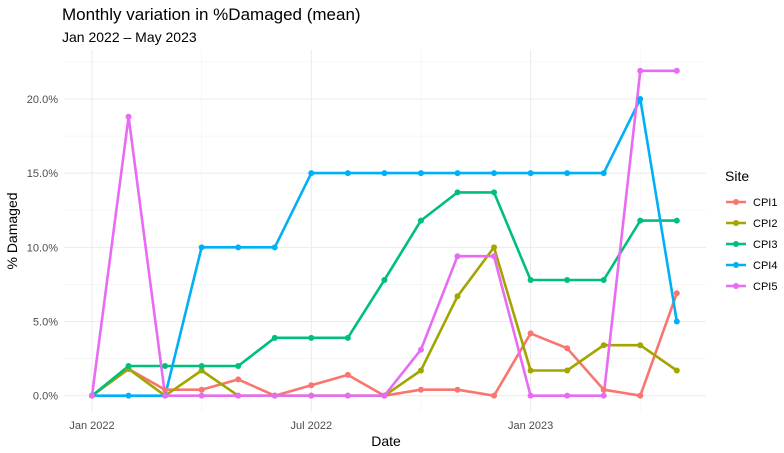  Describe the element at coordinates (765, 266) in the screenshot. I see `legend-label-cpi4: CPI4` at that location.